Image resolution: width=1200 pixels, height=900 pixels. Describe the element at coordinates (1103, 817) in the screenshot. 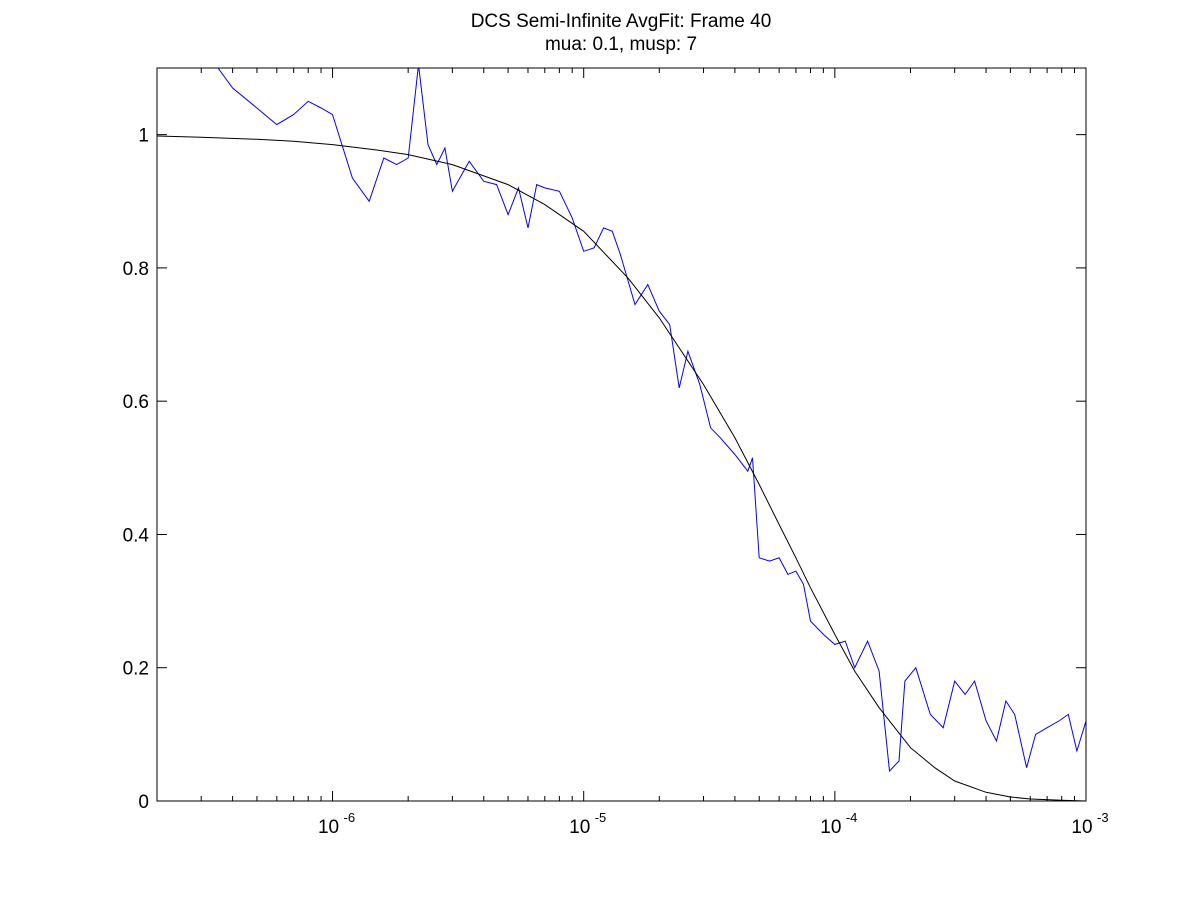

I see `x-tick-exponent: -3` at that location.